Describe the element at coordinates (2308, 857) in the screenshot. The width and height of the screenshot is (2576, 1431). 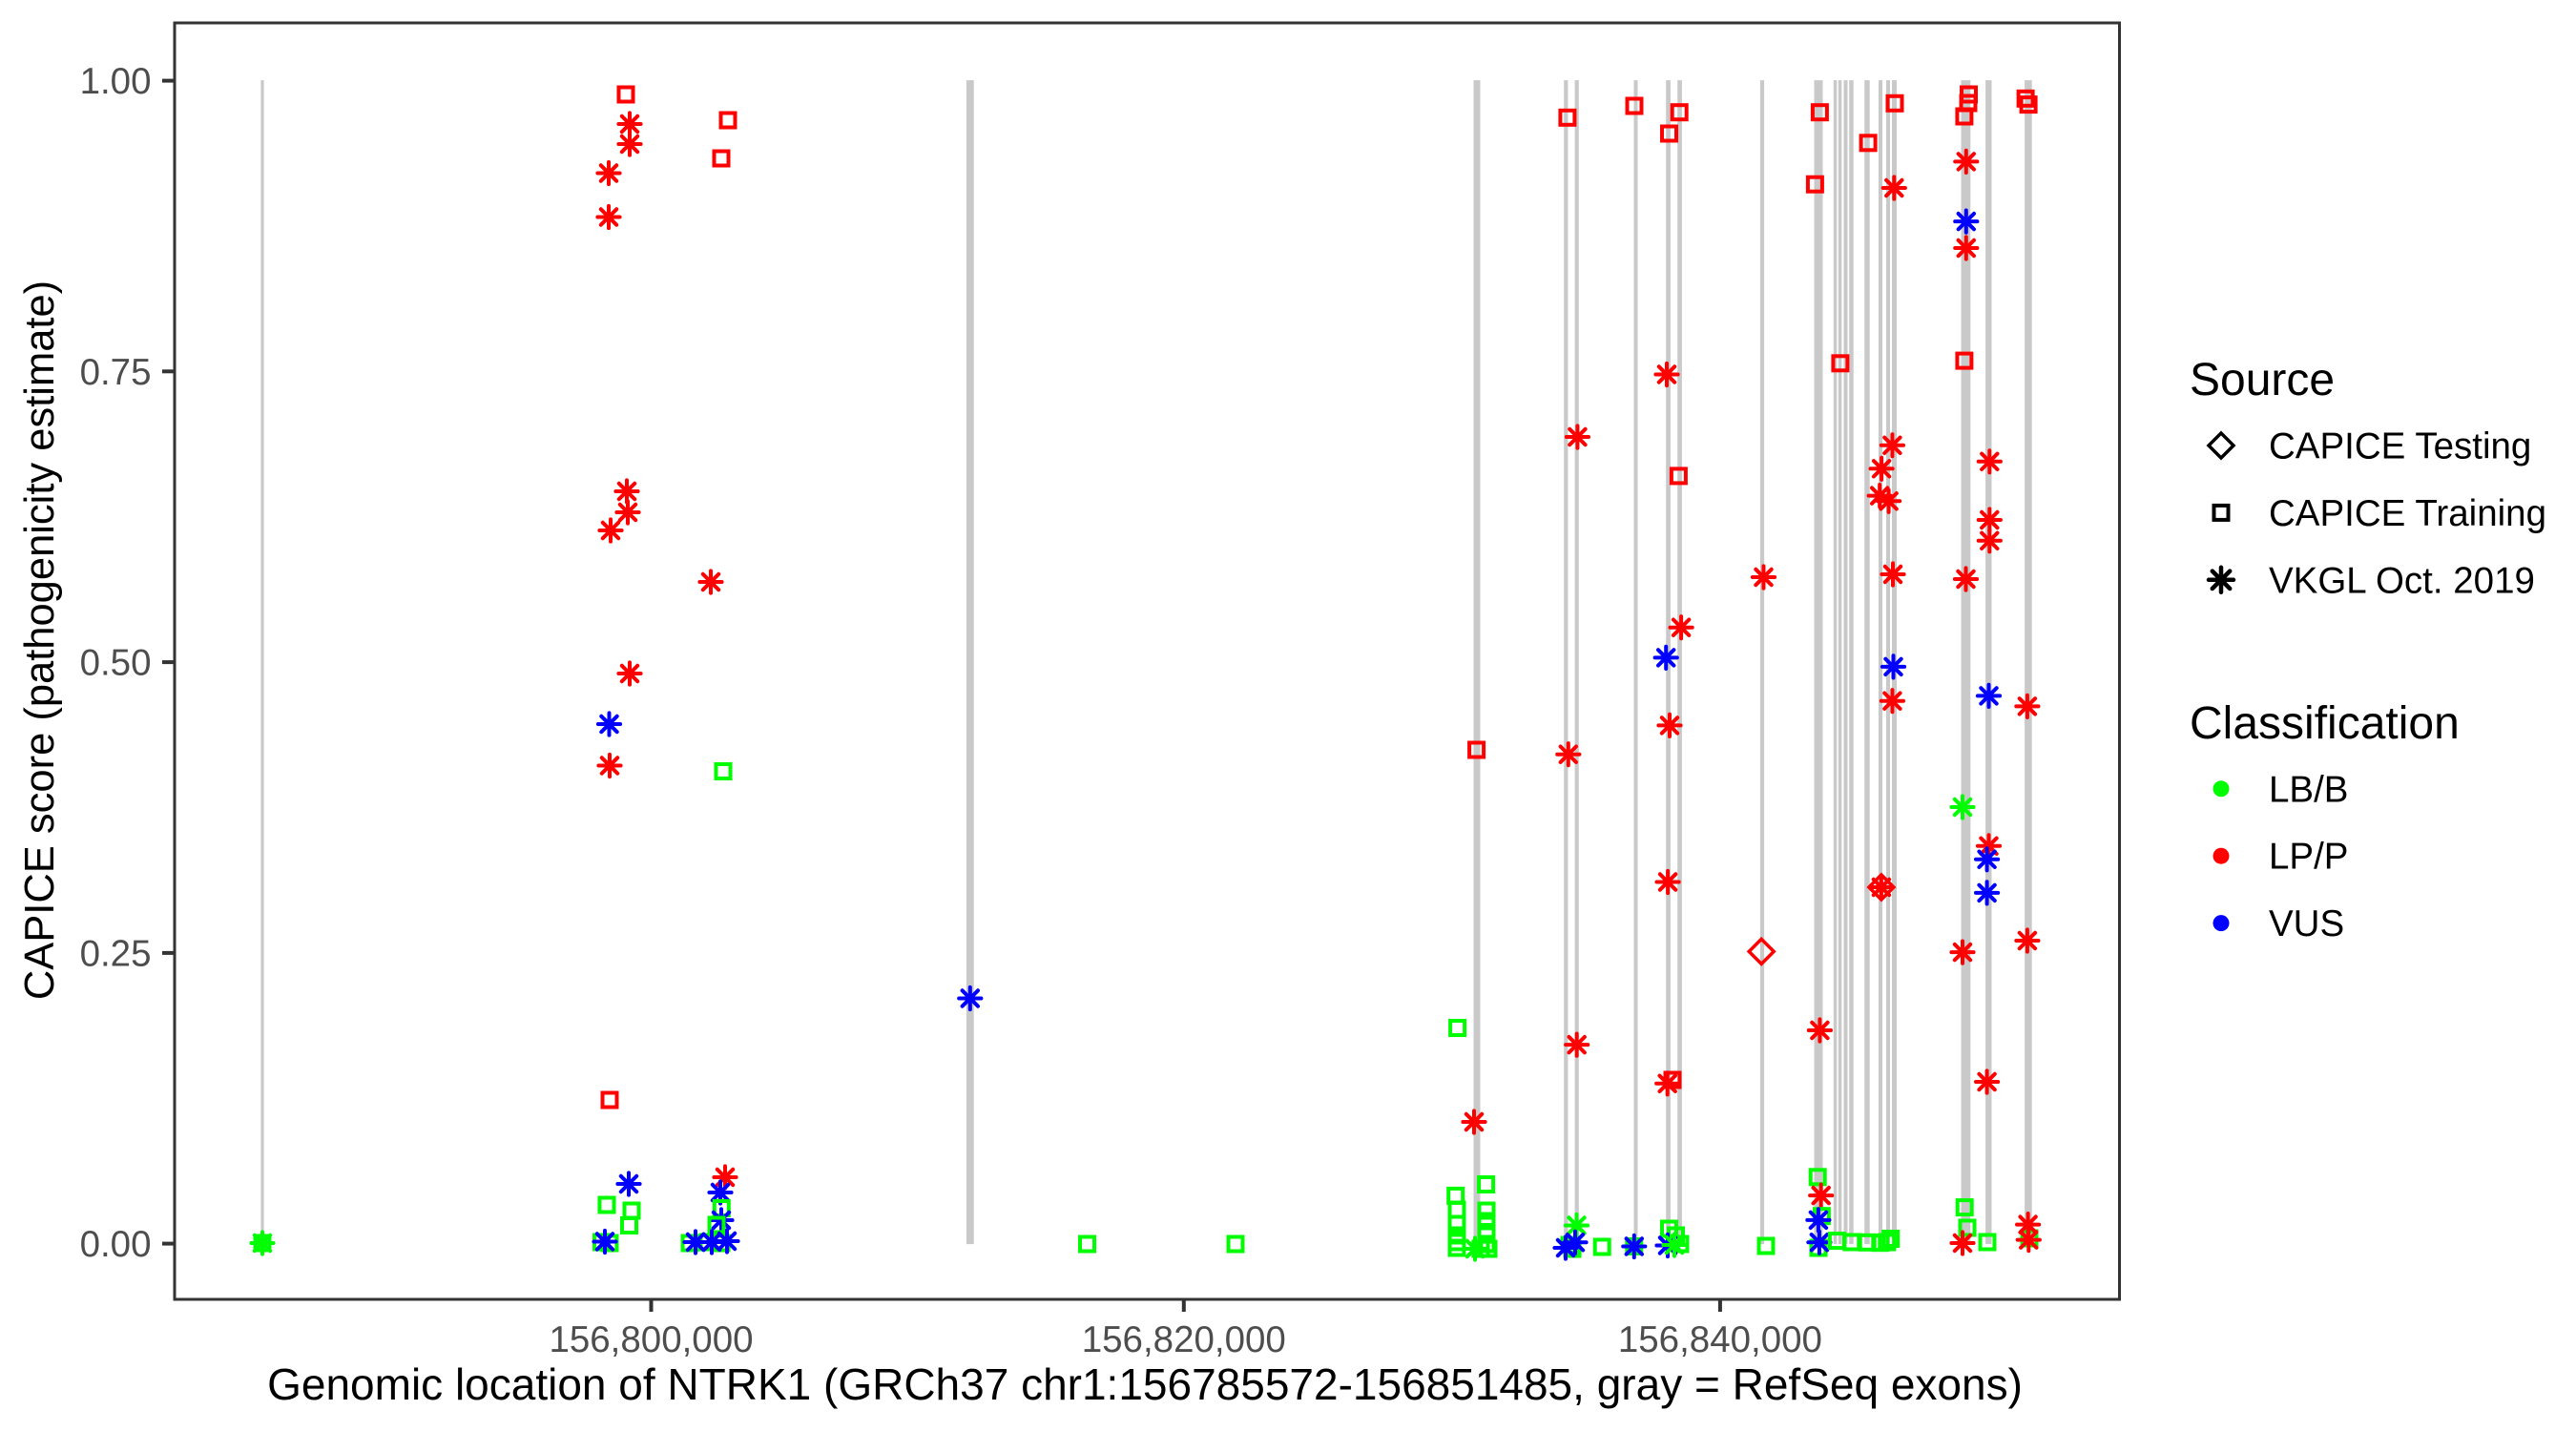
I see `svg-text: LP/P` at that location.